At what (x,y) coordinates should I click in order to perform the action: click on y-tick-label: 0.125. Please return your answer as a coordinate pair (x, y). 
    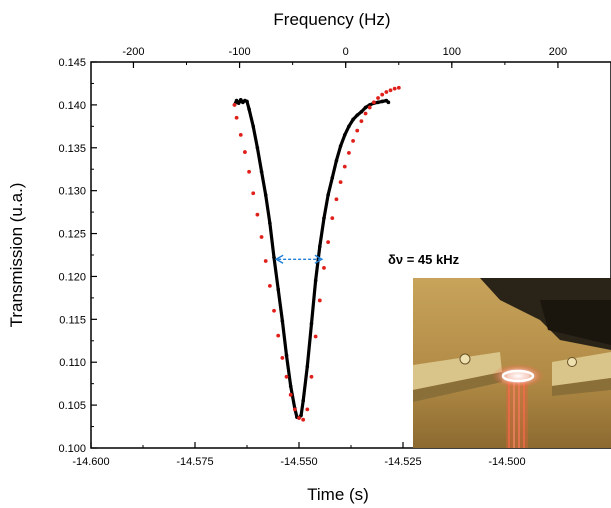
    Looking at the image, I should click on (72, 235).